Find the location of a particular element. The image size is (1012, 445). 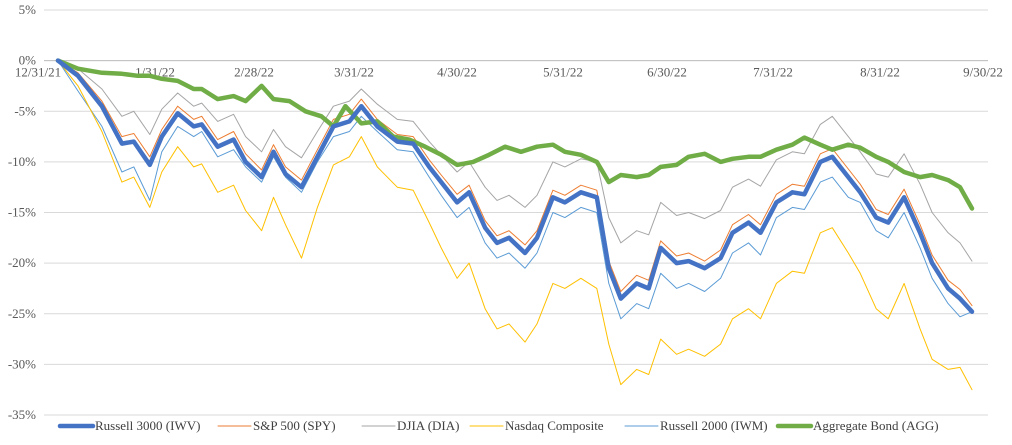

x-tick-label: 5/31/22 is located at coordinates (563, 72).